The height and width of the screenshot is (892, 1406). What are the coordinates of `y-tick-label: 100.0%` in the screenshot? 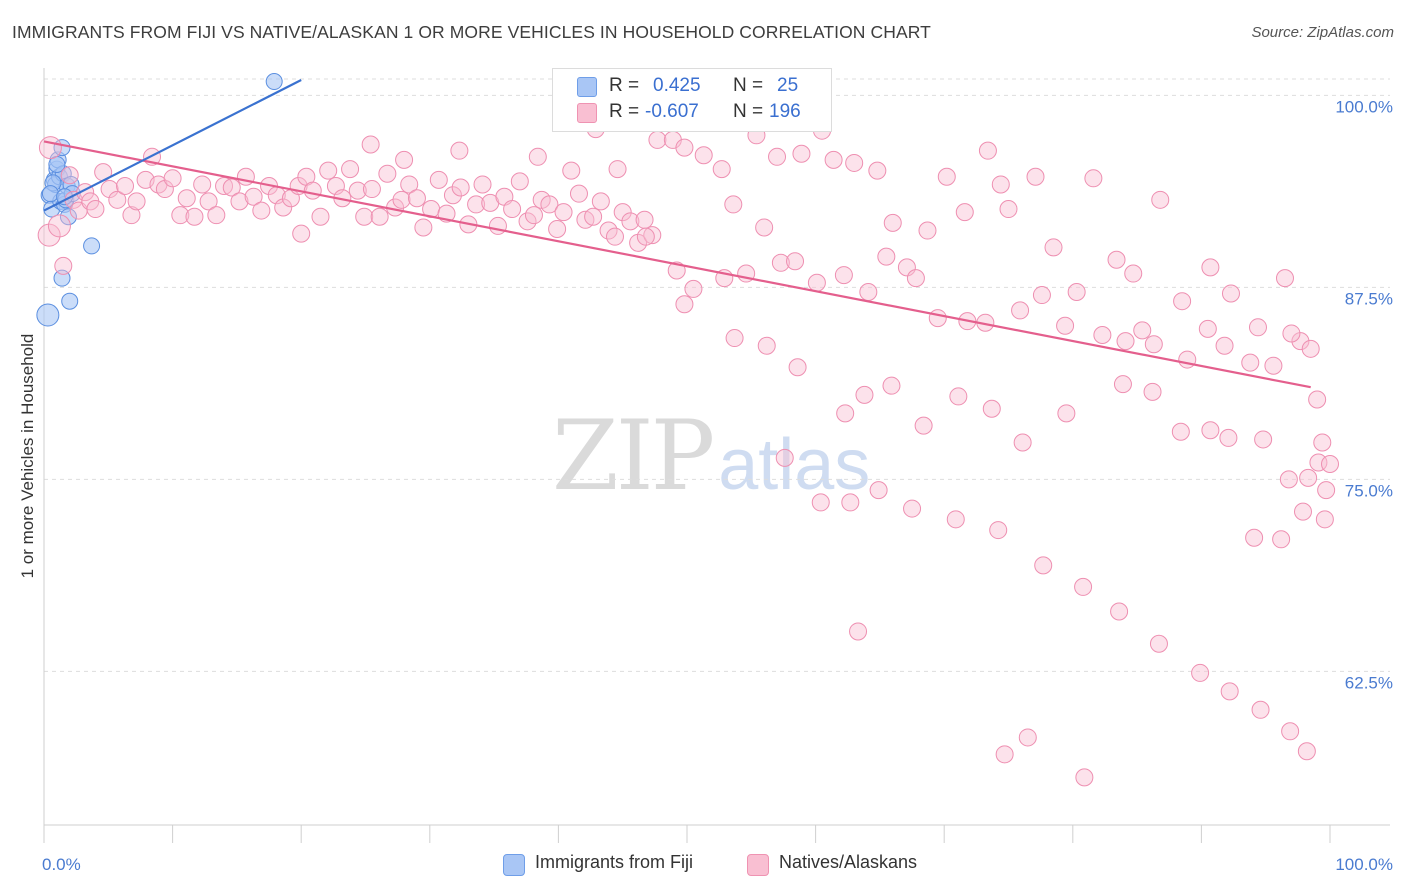 It's located at (1364, 106).